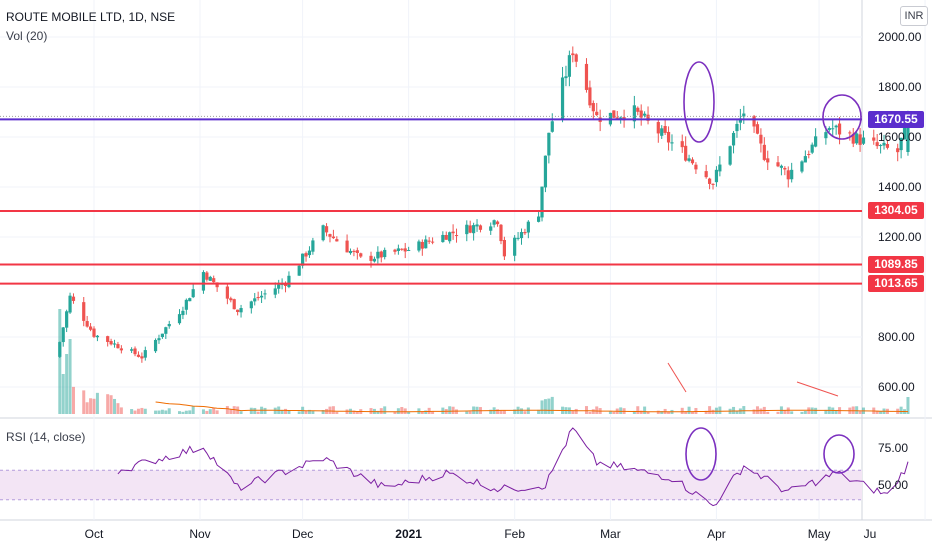 This screenshot has width=932, height=550. What do you see at coordinates (893, 485) in the screenshot?
I see `rsi-tick-label: 50.00` at bounding box center [893, 485].